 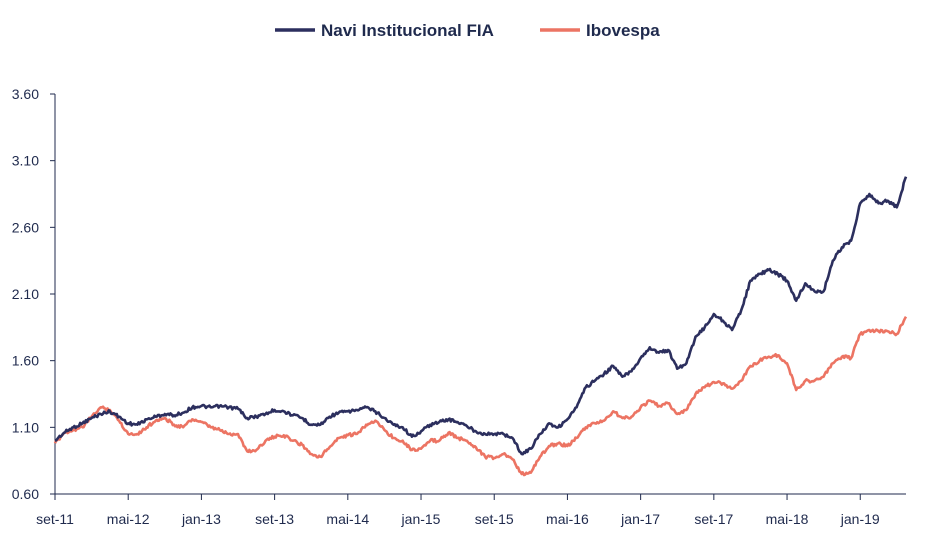 I want to click on x-tick-label: jan-19, so click(x=860, y=519).